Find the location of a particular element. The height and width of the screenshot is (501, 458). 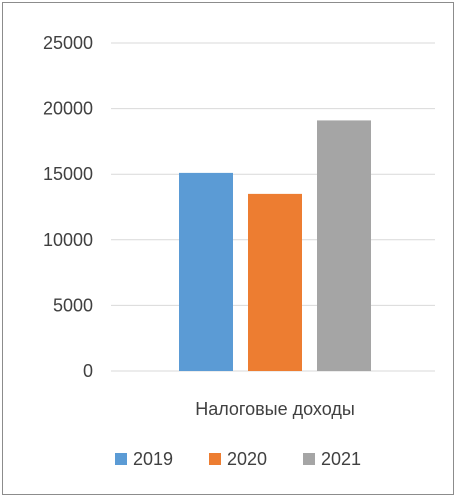

y-tick-label: 20000 is located at coordinates (68, 109).